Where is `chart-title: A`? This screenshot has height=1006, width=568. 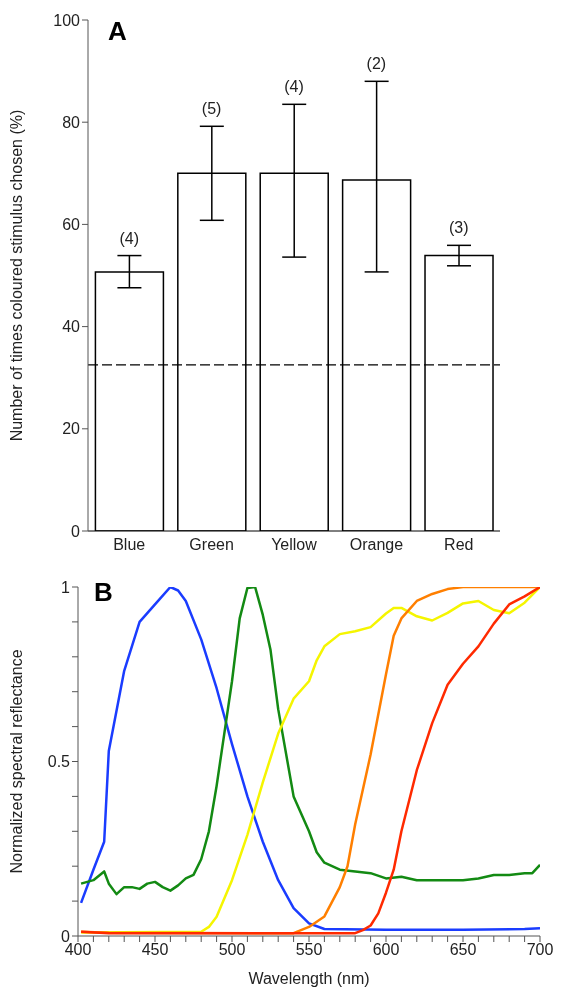
chart-title: A is located at coordinates (117, 31).